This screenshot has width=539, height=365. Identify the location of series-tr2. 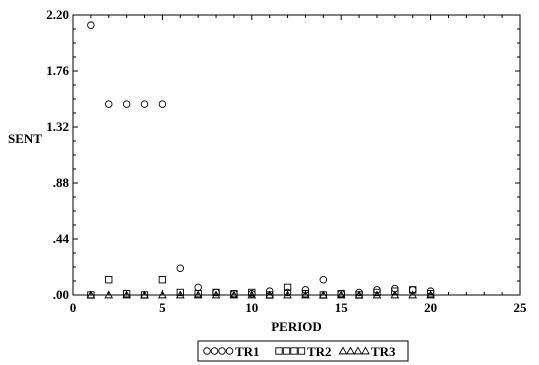
(261, 287).